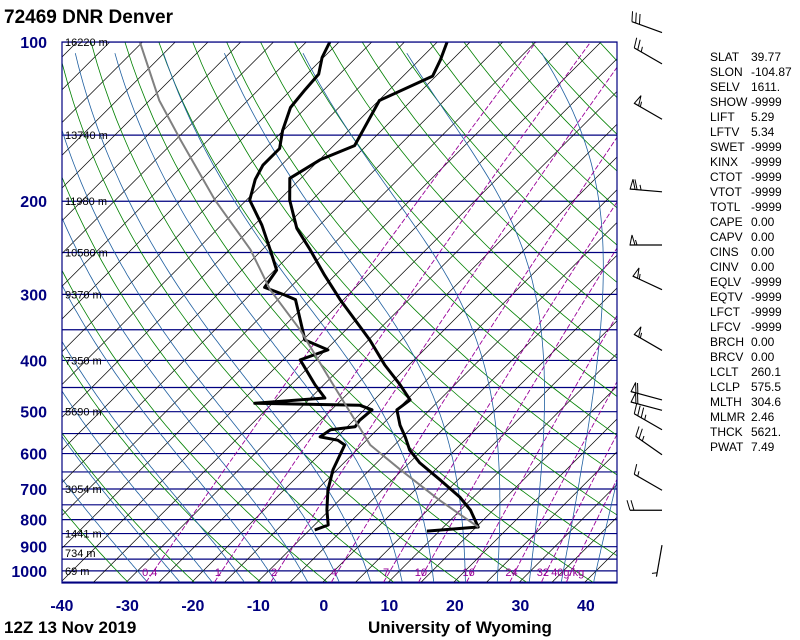 This screenshot has height=640, width=800. I want to click on height-label: 10580 m, so click(86, 253).